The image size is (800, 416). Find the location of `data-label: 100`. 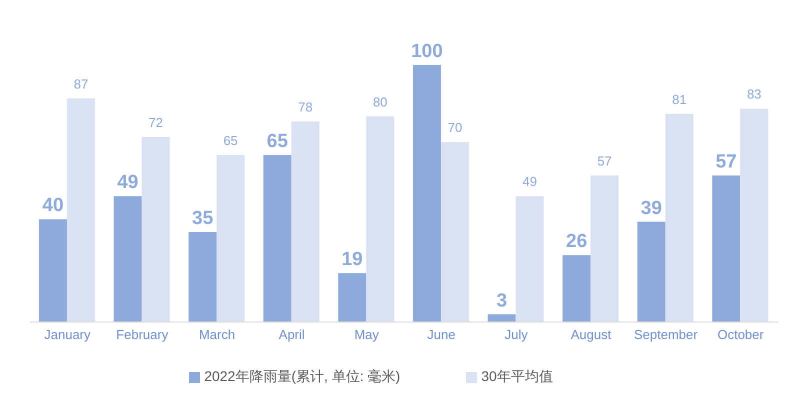

data-label: 100 is located at coordinates (427, 51).